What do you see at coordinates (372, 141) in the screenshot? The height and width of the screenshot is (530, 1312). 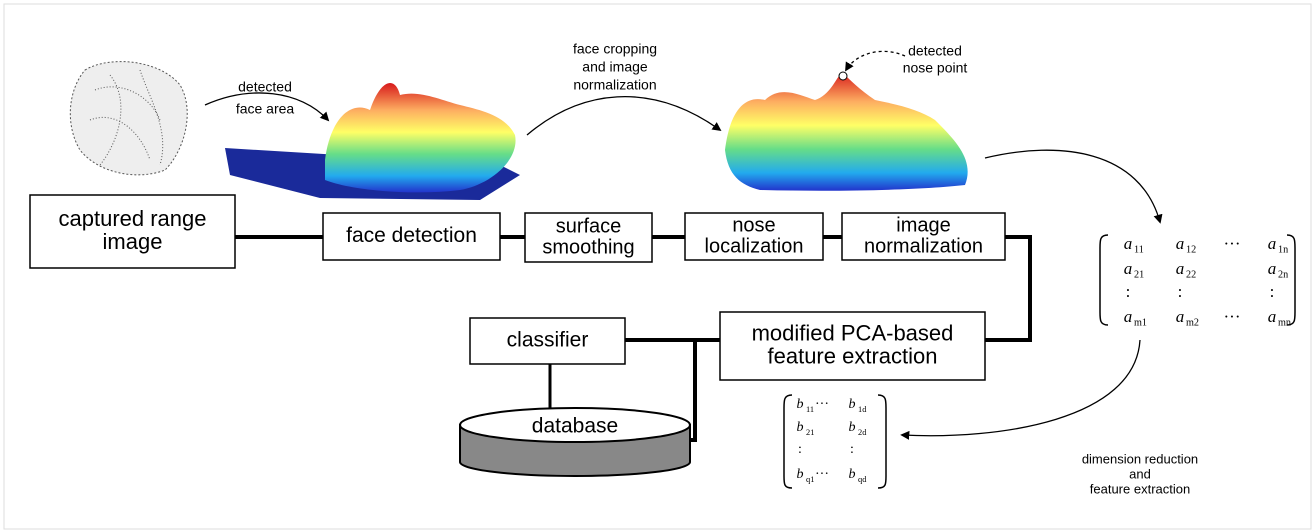 I see `face-surface` at bounding box center [372, 141].